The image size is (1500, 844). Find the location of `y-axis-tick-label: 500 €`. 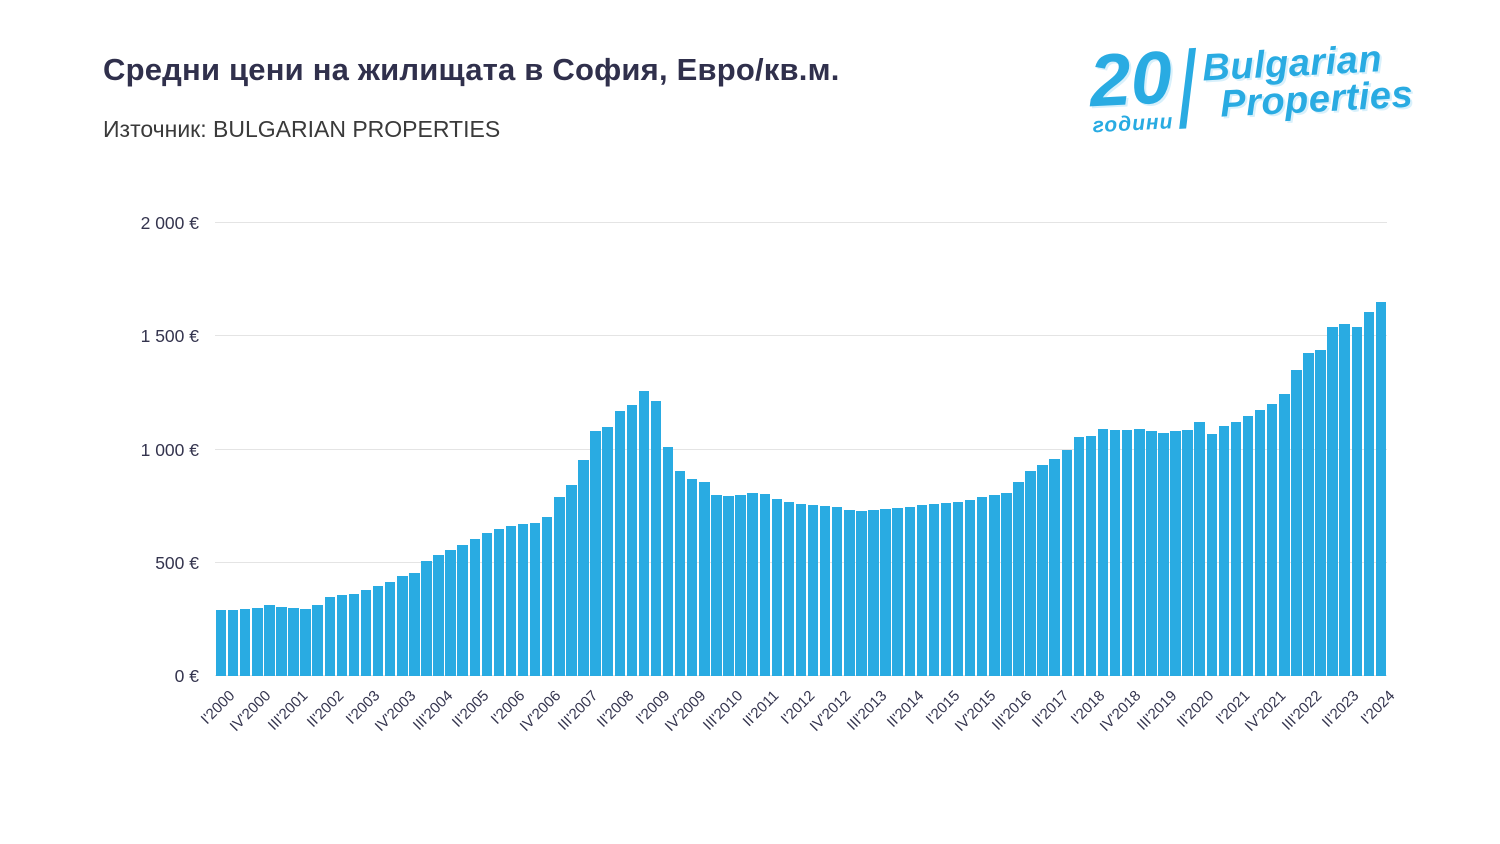

y-axis-tick-label: 500 € is located at coordinates (177, 562).